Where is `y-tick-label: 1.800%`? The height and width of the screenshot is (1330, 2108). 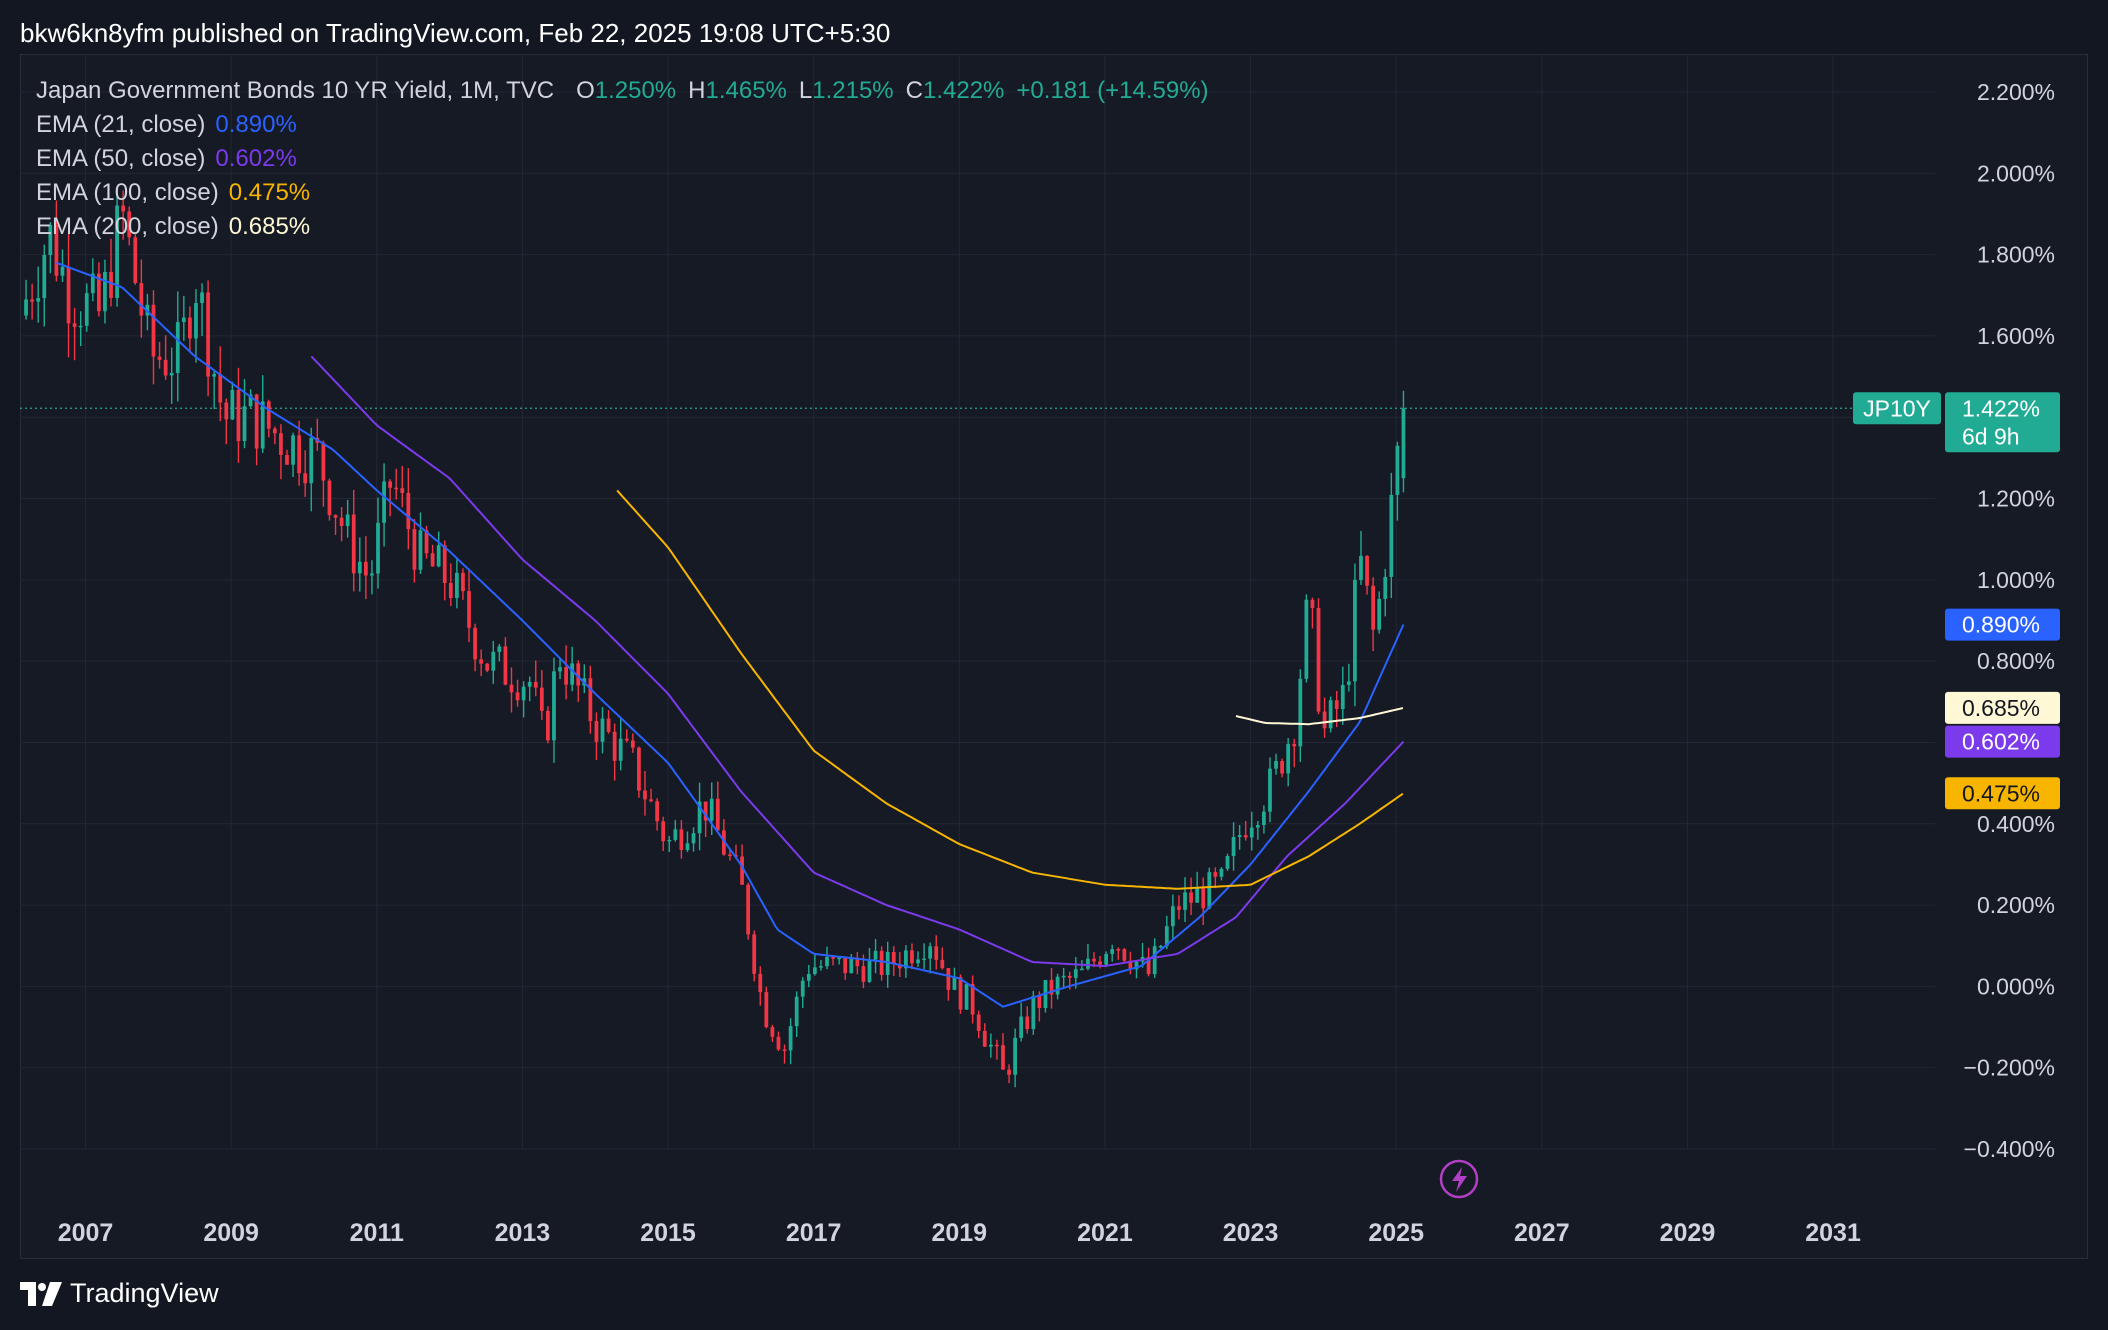 y-tick-label: 1.800% is located at coordinates (2016, 255).